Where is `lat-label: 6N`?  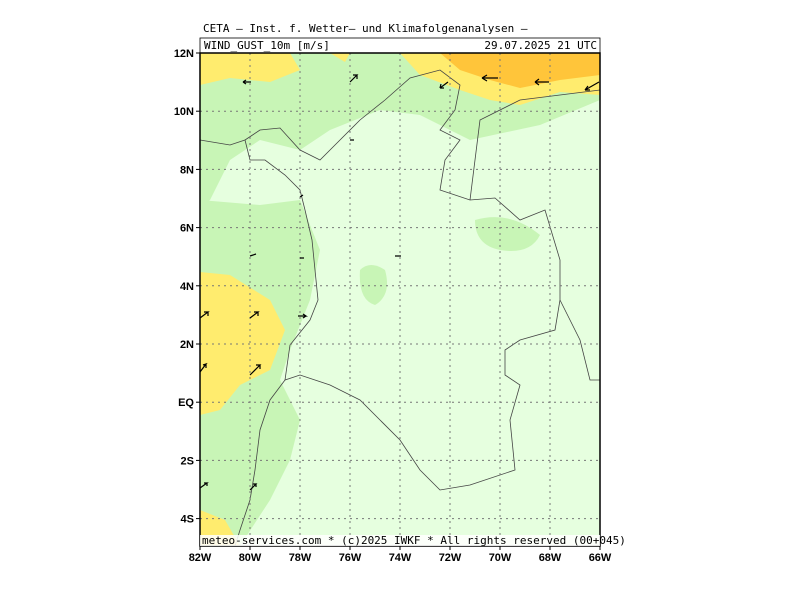 lat-label: 6N is located at coordinates (187, 229).